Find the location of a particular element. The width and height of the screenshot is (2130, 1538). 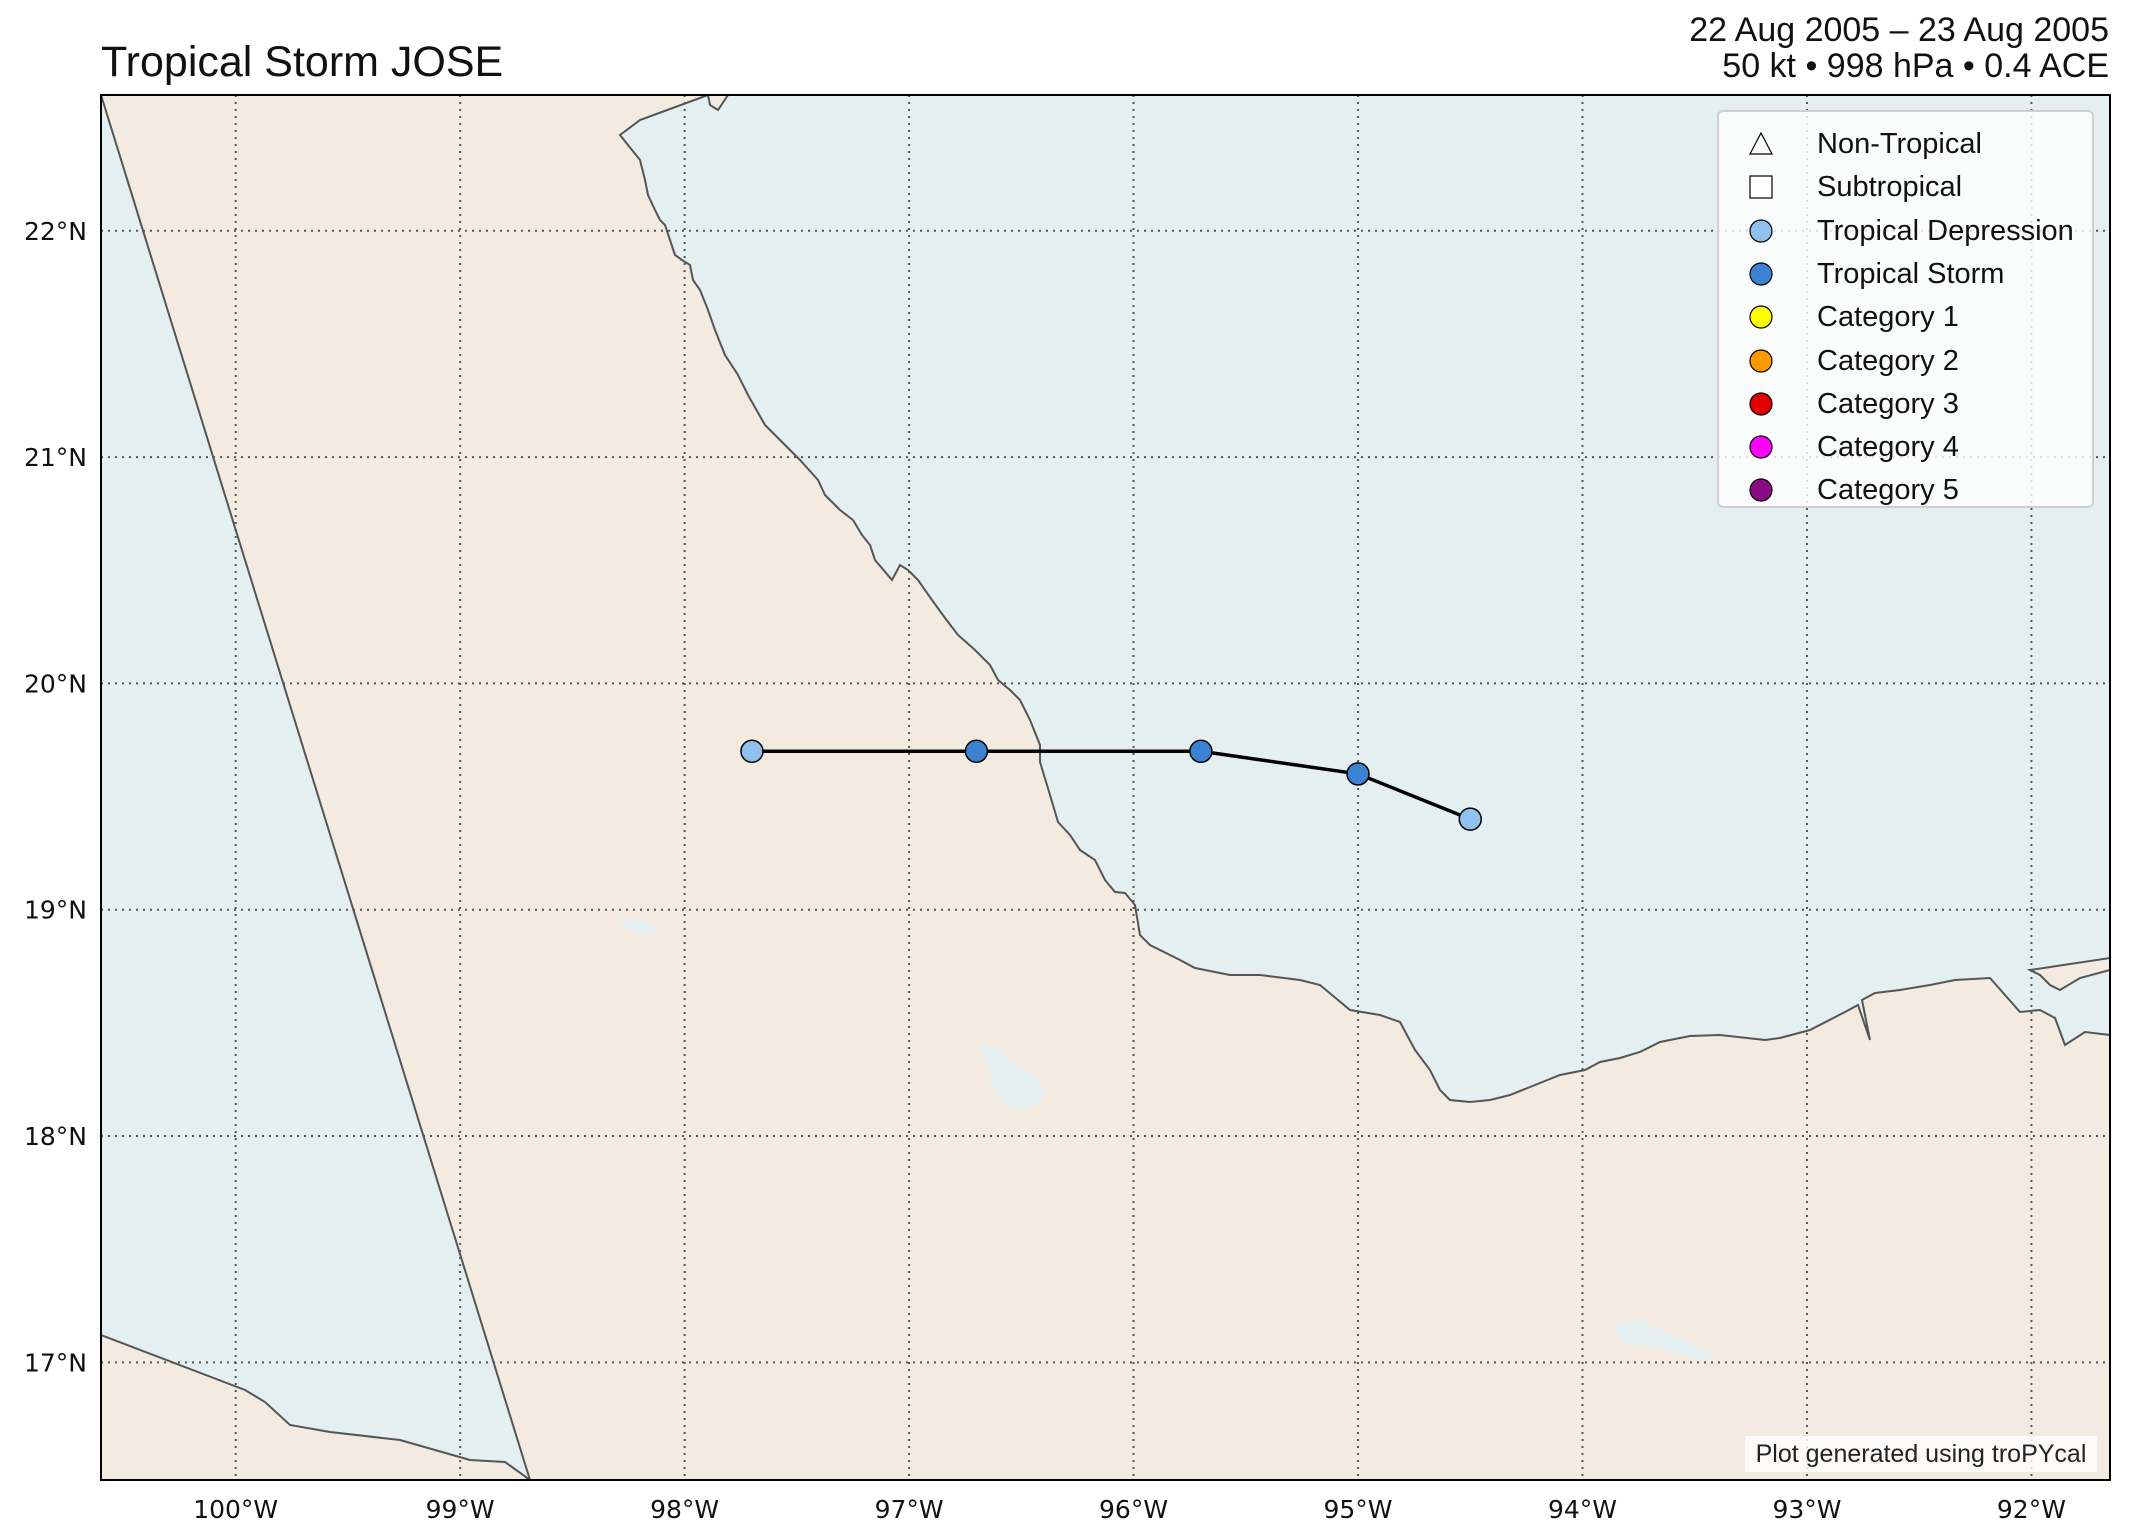

lon-tick-label: 93°W is located at coordinates (1806, 1509).